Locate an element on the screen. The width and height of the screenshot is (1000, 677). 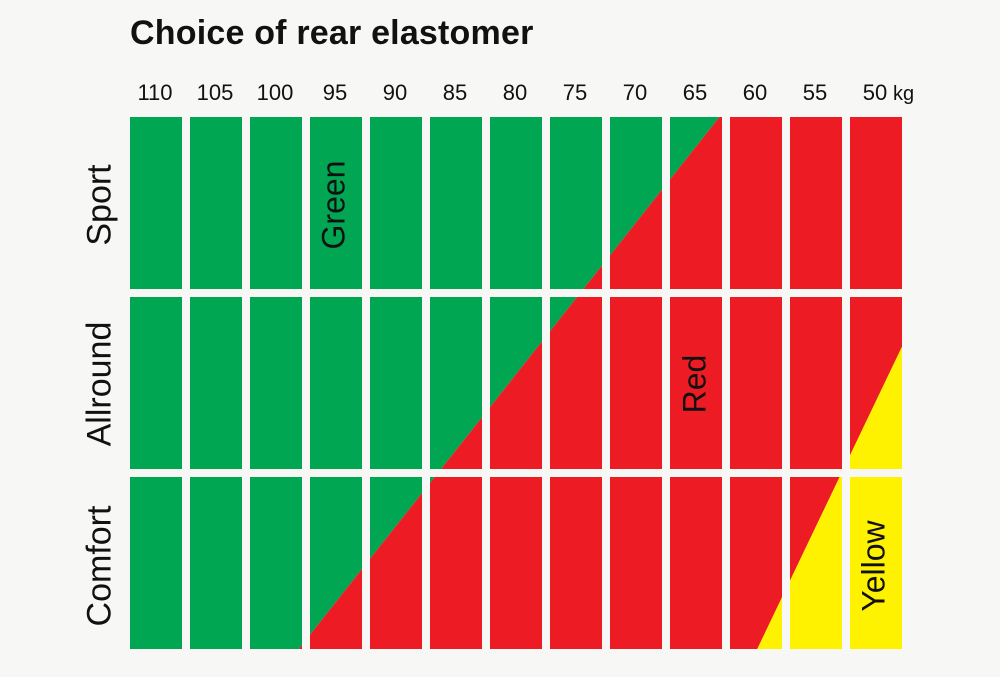
weight-label-70: 70 is located at coordinates (635, 92).